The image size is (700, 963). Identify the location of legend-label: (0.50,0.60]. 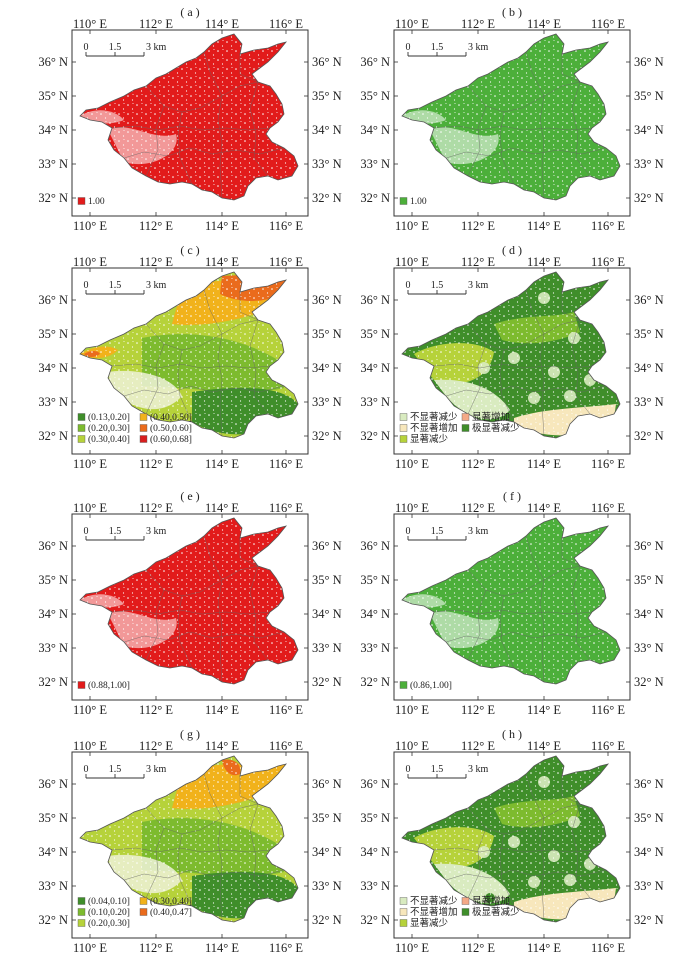
(171, 428).